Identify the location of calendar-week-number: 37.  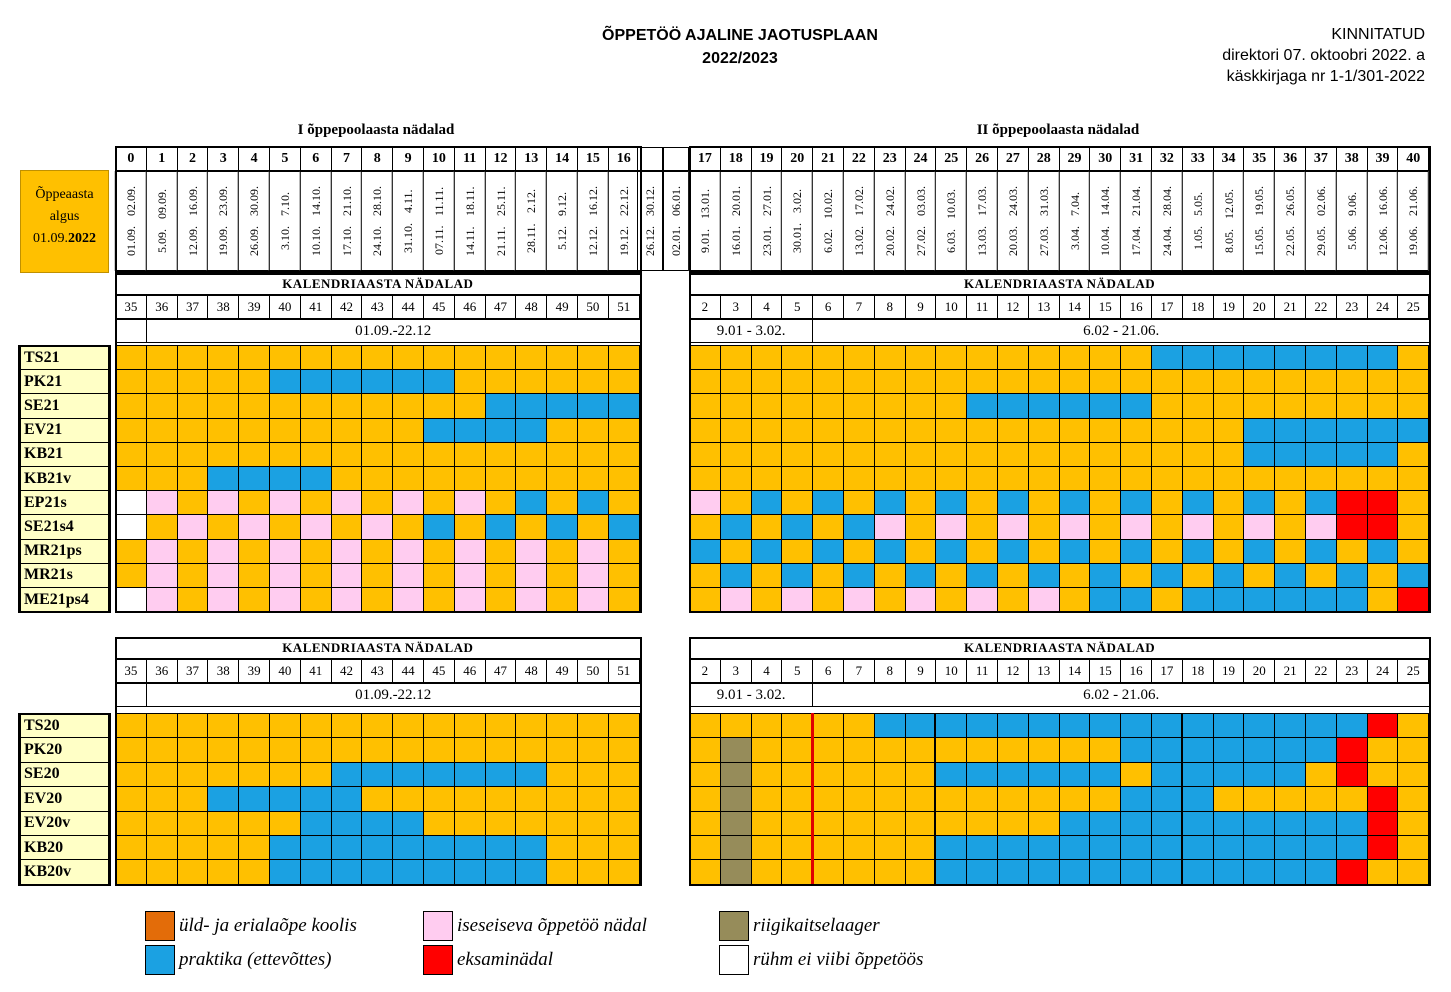
(192, 307).